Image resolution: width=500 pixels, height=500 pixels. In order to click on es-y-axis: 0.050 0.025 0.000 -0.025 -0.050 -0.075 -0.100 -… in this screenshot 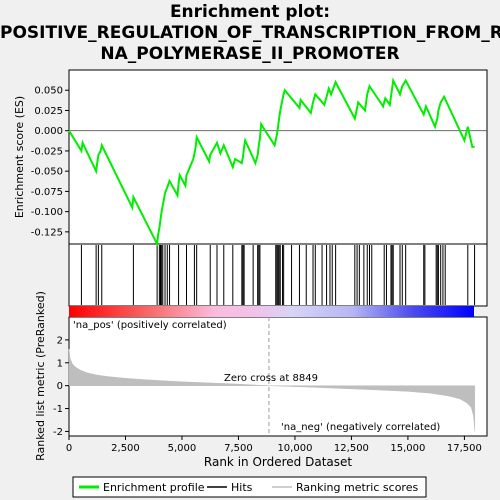, I will do `click(50, 162)`.